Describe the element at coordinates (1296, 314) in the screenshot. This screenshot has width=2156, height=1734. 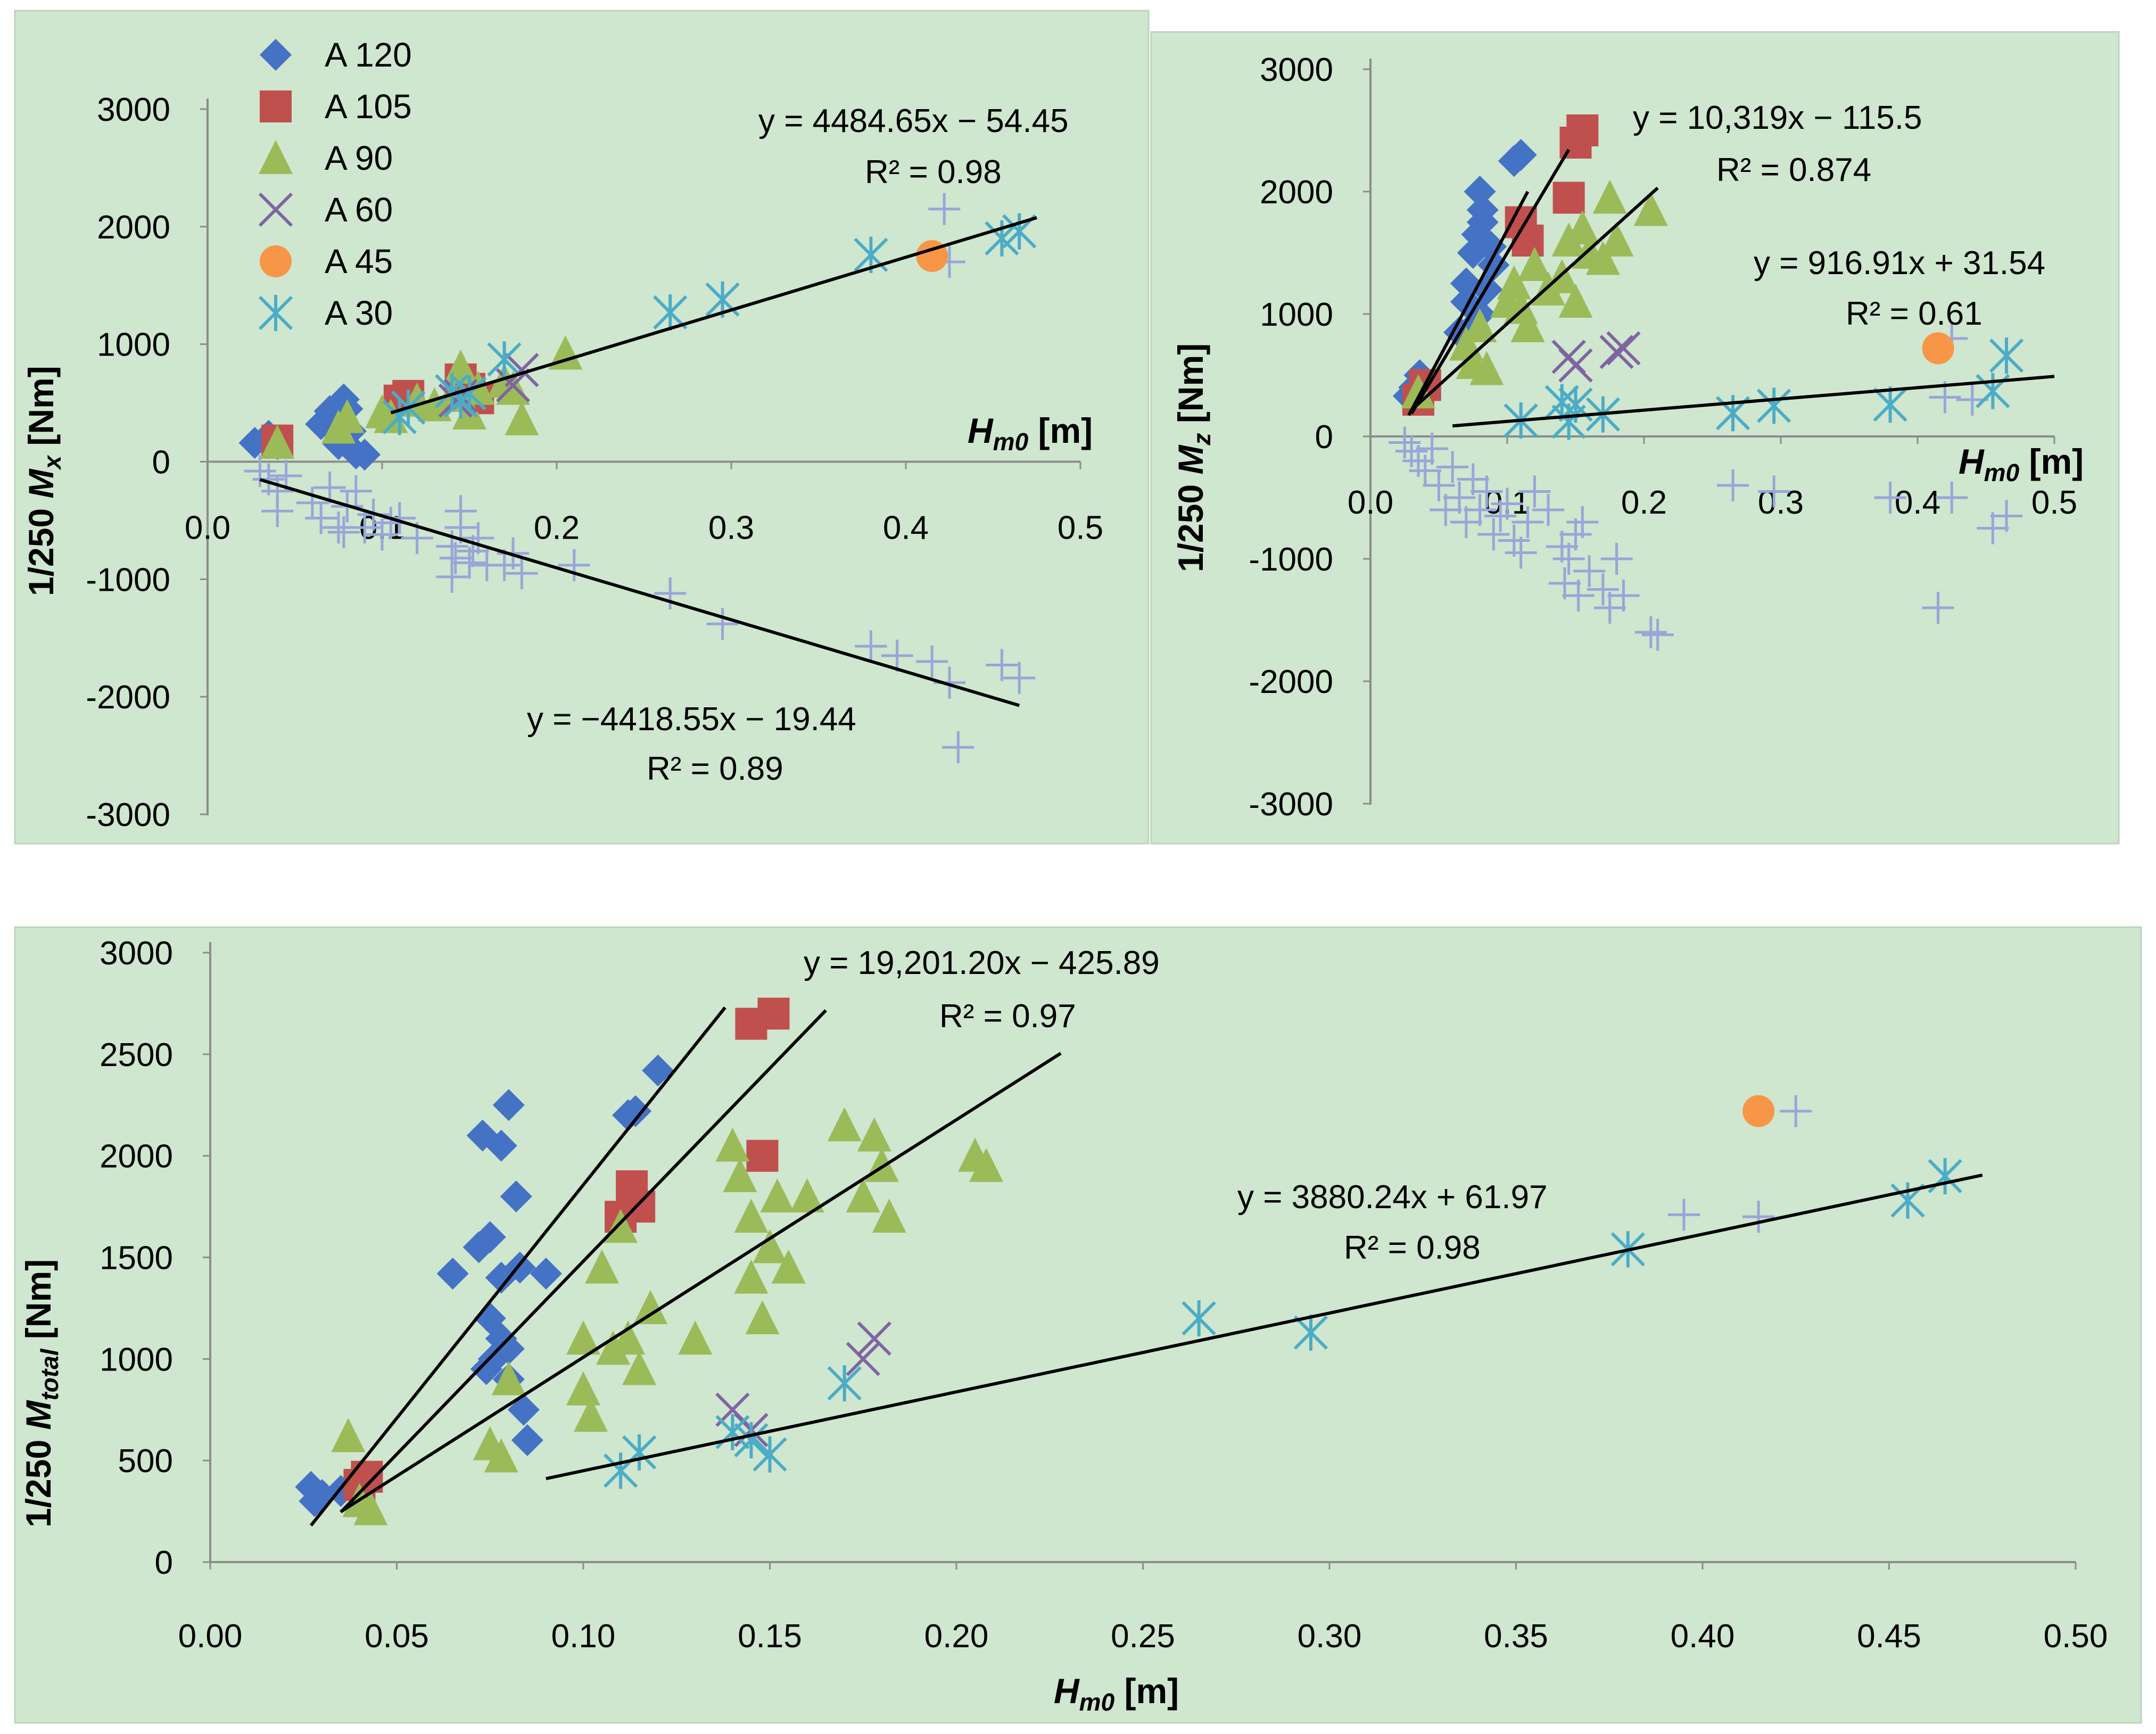
I see `y-tick-label: 1000` at that location.